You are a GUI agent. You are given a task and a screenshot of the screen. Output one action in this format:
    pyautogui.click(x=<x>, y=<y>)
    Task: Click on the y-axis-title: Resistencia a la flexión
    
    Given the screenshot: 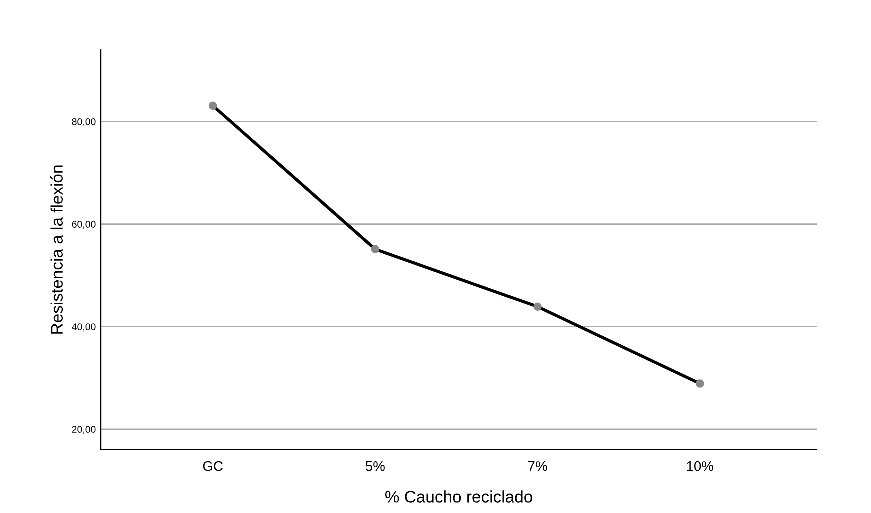 What is the action you would take?
    pyautogui.click(x=56, y=250)
    